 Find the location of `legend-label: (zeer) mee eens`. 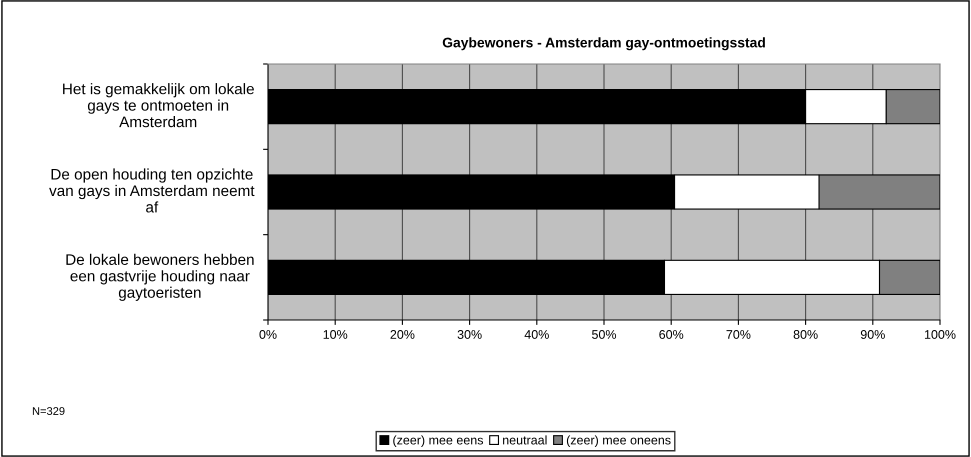

legend-label: (zeer) mee eens is located at coordinates (438, 441).